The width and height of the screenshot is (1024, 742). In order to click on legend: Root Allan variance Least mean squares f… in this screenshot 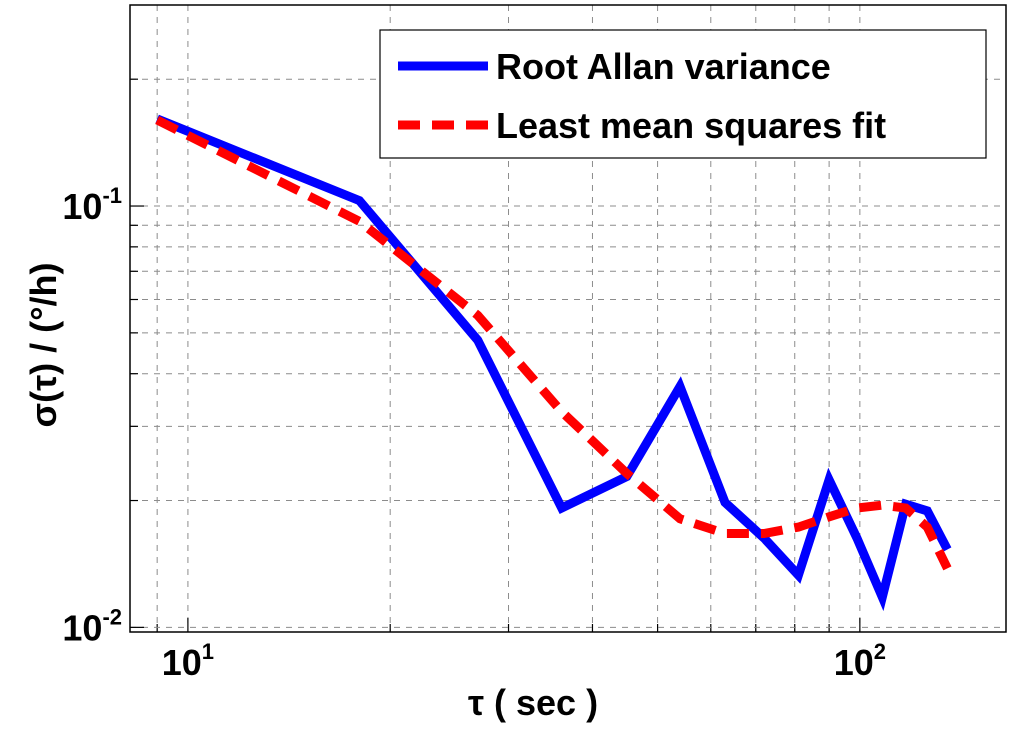, I will do `click(683, 94)`.